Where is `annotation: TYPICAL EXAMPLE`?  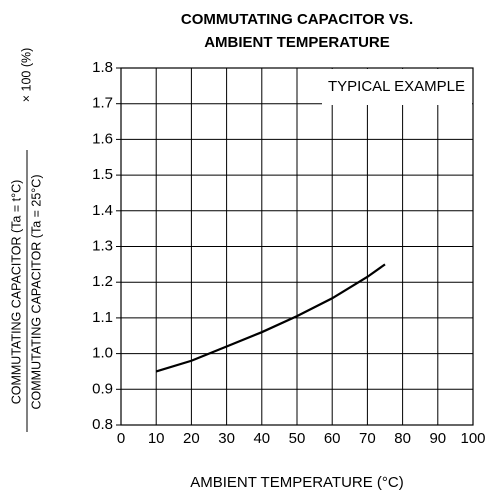
annotation: TYPICAL EXAMPLE is located at coordinates (396, 86).